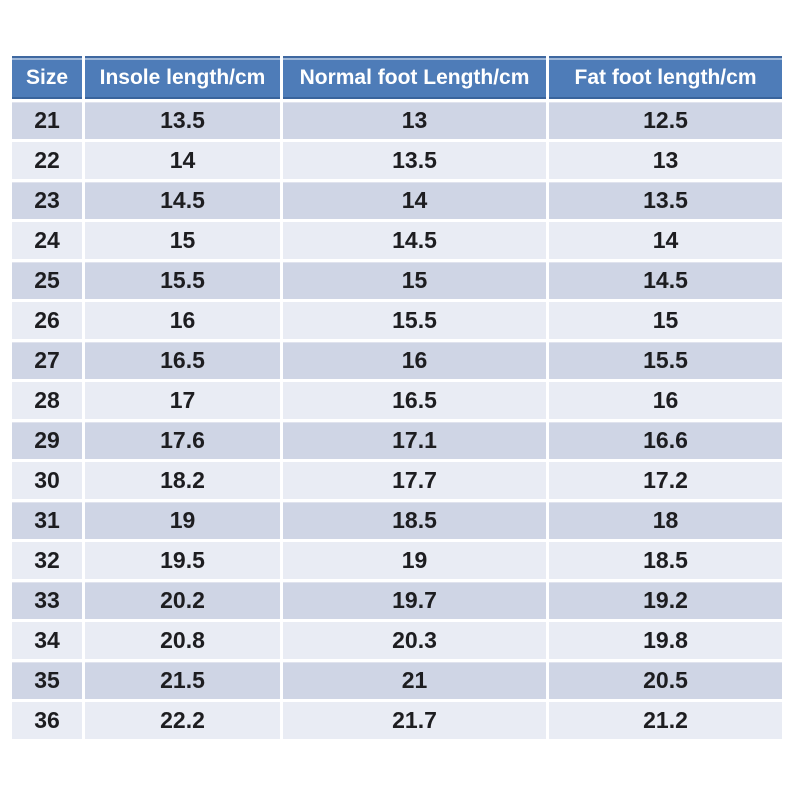  What do you see at coordinates (182, 440) in the screenshot?
I see `insole-length-cell: 17.6` at bounding box center [182, 440].